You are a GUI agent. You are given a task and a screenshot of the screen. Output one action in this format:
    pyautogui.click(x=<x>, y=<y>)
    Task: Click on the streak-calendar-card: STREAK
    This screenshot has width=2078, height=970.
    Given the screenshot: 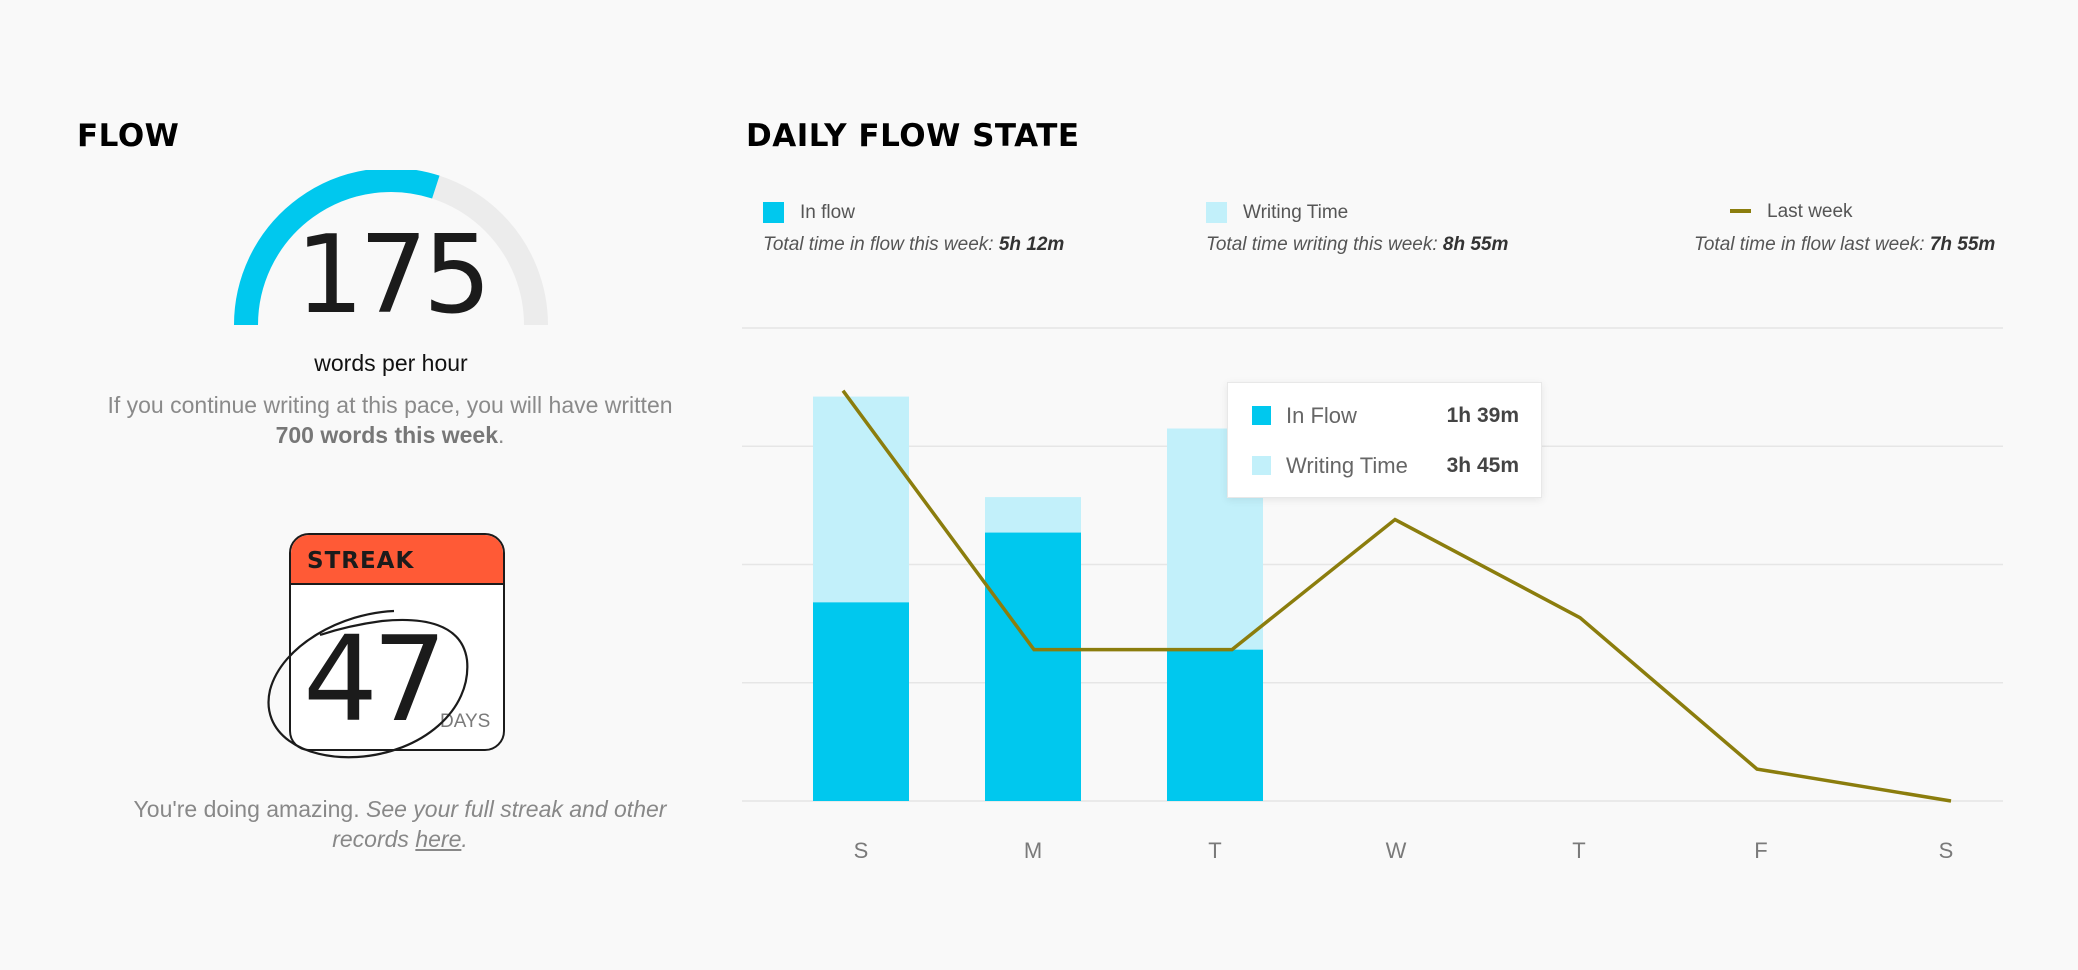 What is the action you would take?
    pyautogui.click(x=397, y=642)
    